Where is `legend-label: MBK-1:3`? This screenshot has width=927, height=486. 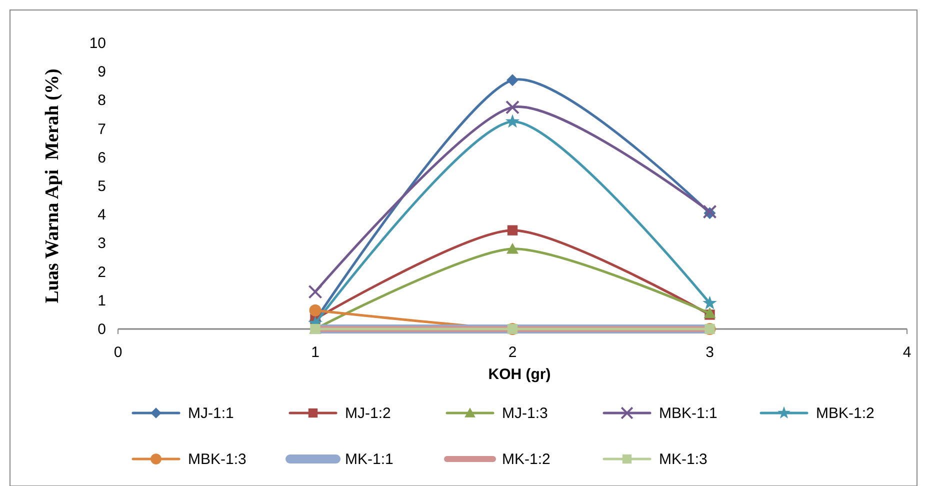
legend-label: MBK-1:3 is located at coordinates (217, 459).